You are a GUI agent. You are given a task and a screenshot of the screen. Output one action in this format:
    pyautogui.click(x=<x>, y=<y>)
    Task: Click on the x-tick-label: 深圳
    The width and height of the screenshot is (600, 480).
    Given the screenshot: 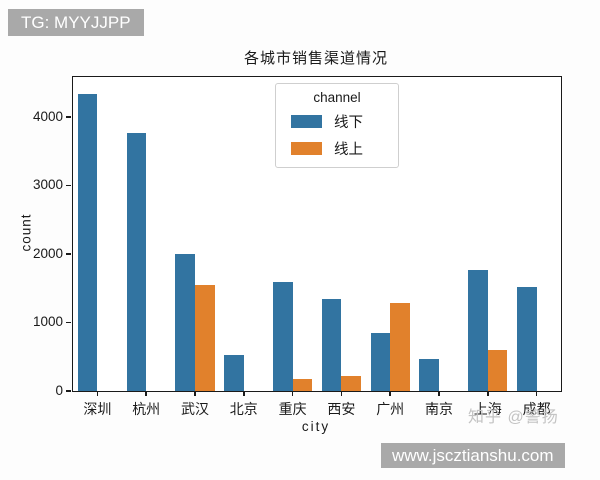 What is the action you would take?
    pyautogui.click(x=97, y=409)
    